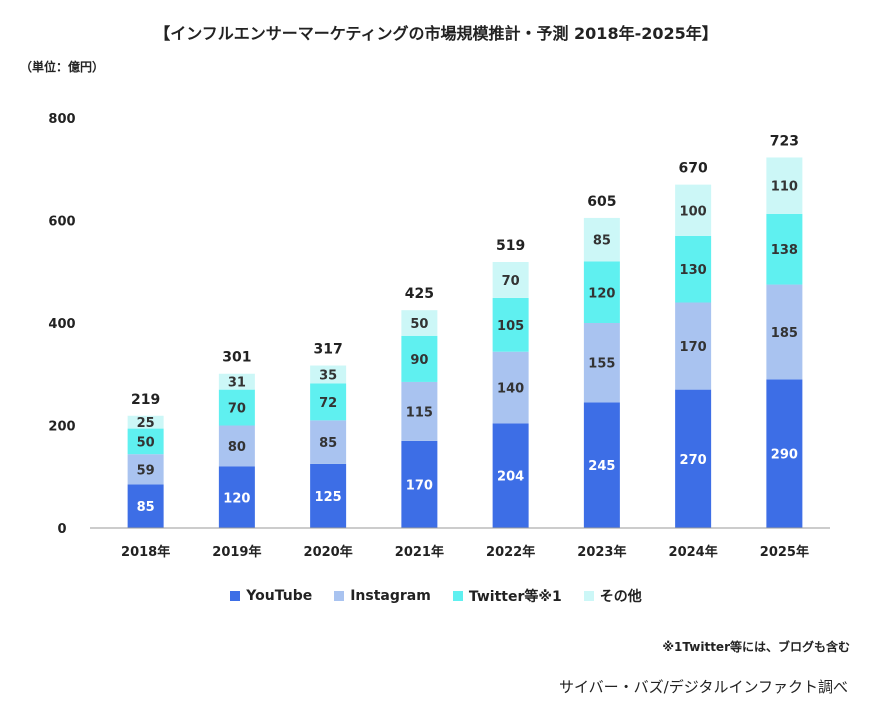  What do you see at coordinates (510, 552) in the screenshot?
I see `x-tick-label: 2022年` at bounding box center [510, 552].